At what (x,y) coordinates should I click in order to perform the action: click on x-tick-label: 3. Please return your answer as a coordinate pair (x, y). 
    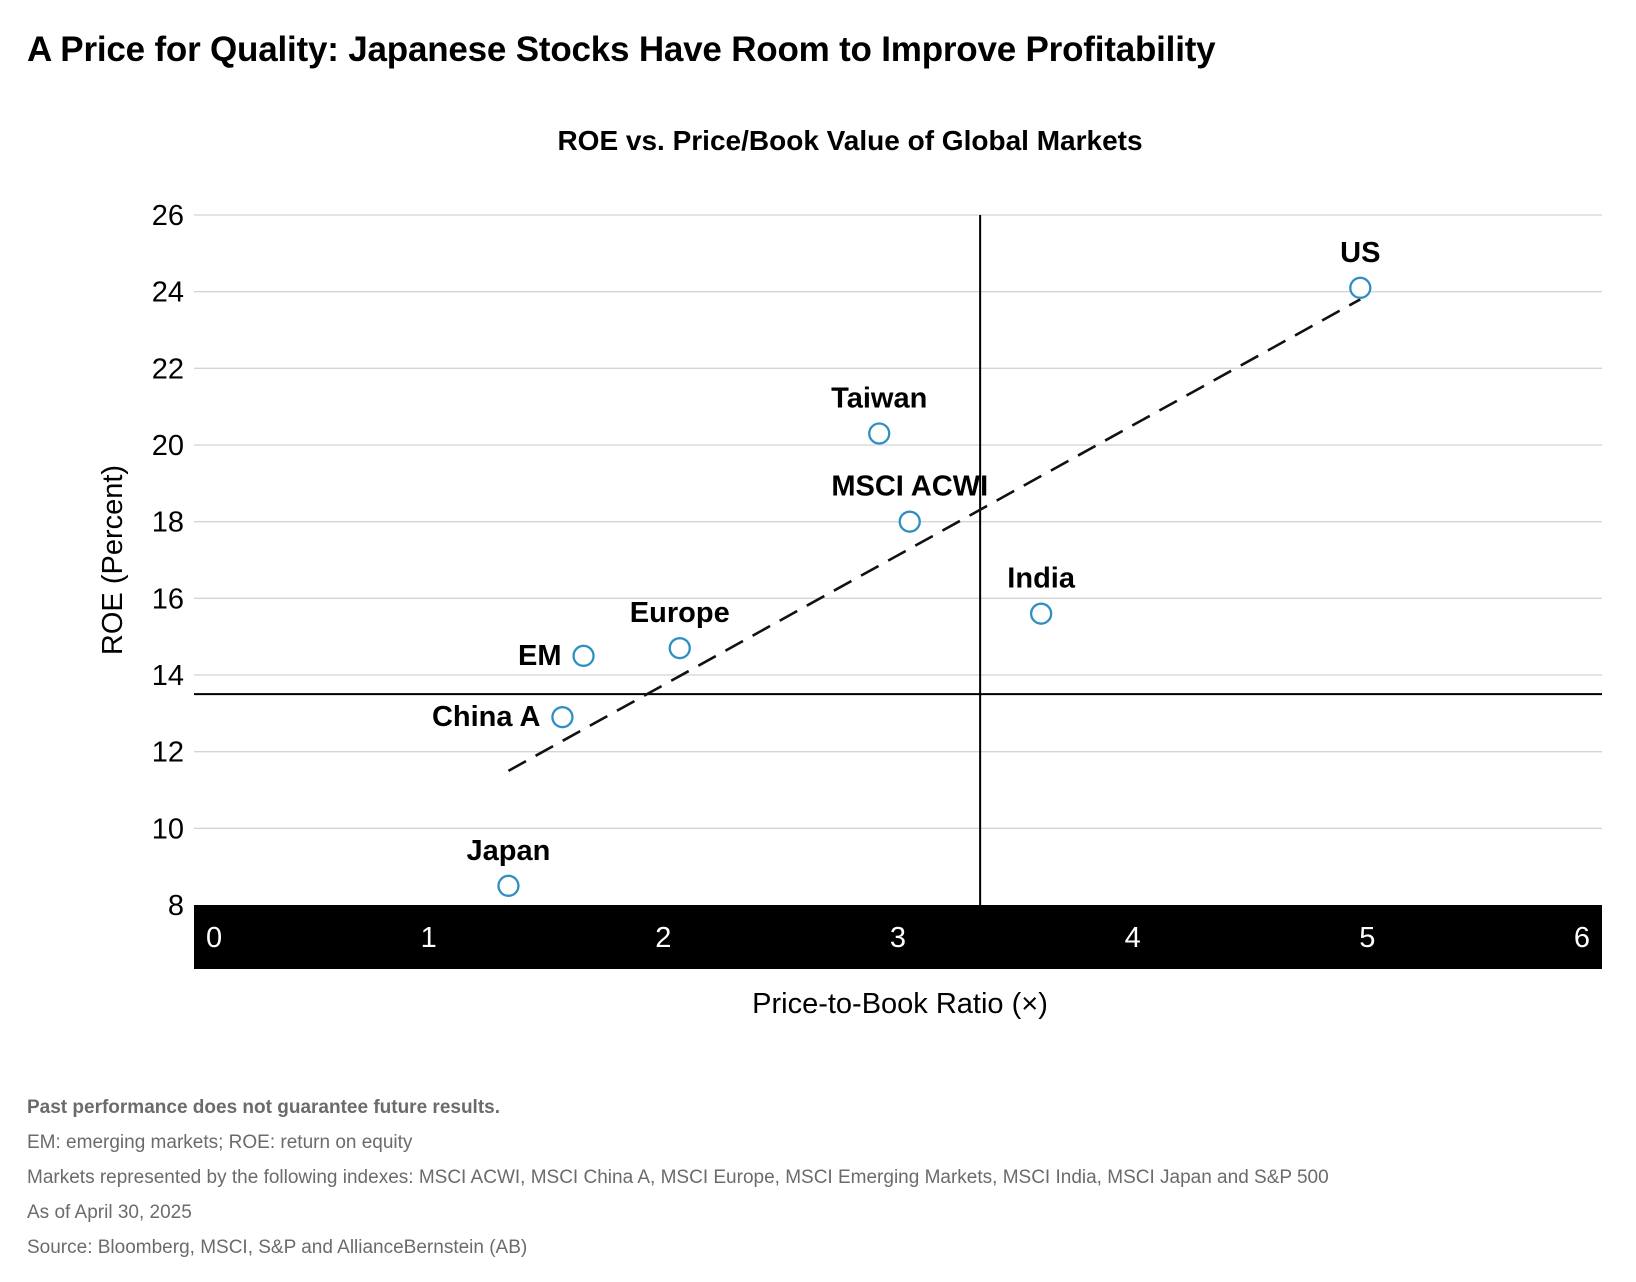
    Looking at the image, I should click on (898, 938).